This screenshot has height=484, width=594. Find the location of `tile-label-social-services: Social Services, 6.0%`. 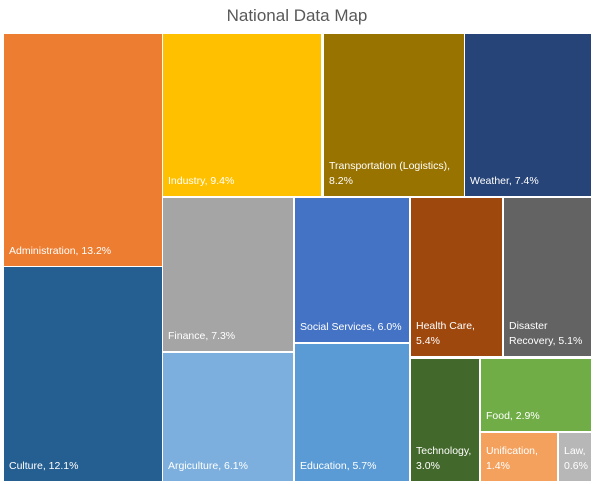

tile-label-social-services: Social Services, 6.0% is located at coordinates (351, 327).